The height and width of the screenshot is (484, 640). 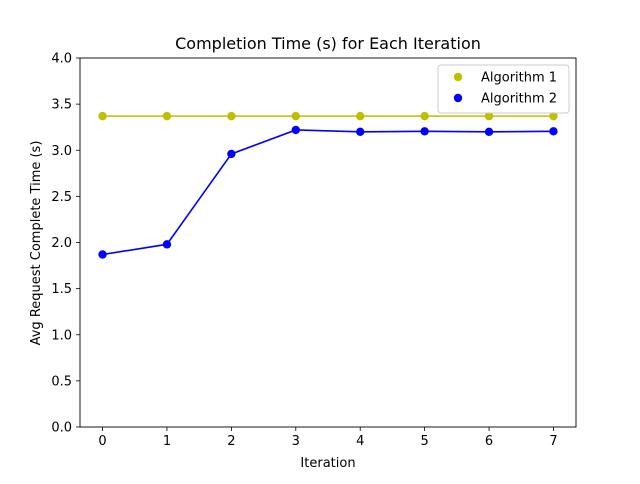 I want to click on y-tick-label: 2.0, so click(x=61, y=243).